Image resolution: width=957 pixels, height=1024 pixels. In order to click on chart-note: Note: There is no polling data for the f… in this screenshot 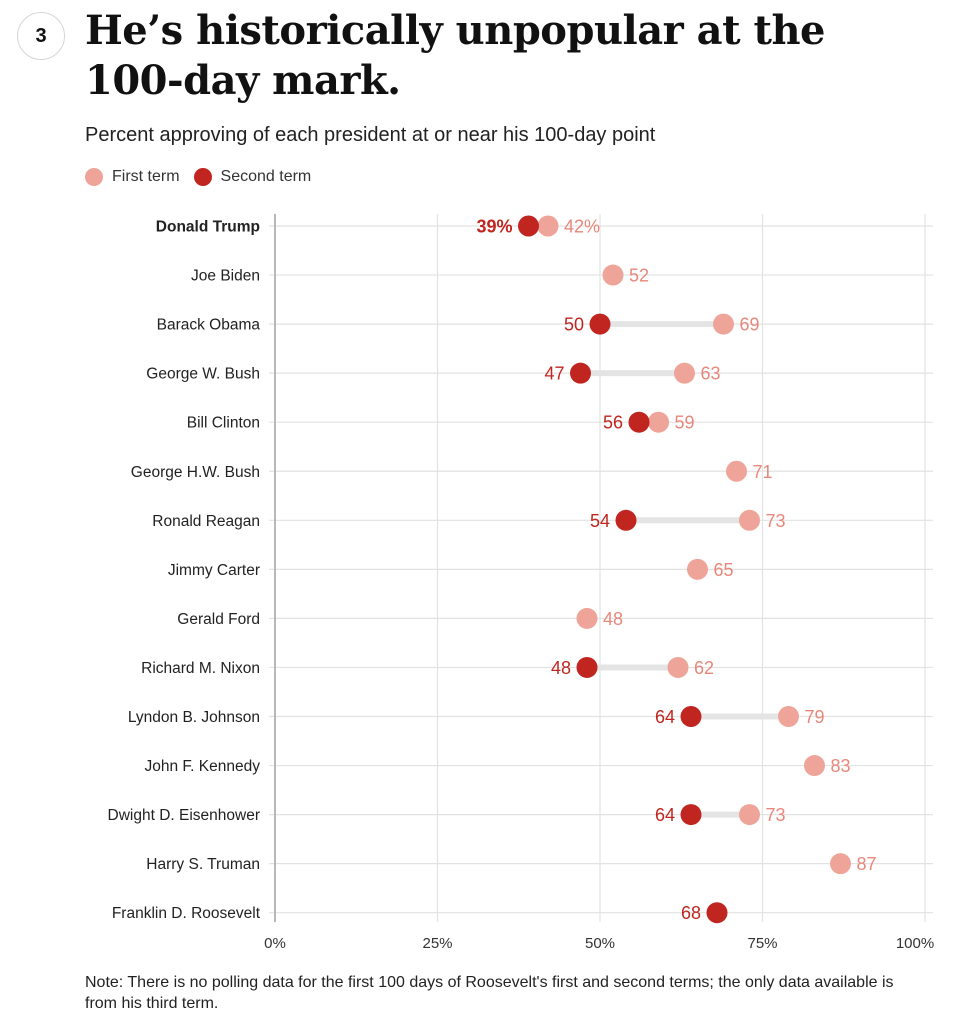, I will do `click(489, 993)`.